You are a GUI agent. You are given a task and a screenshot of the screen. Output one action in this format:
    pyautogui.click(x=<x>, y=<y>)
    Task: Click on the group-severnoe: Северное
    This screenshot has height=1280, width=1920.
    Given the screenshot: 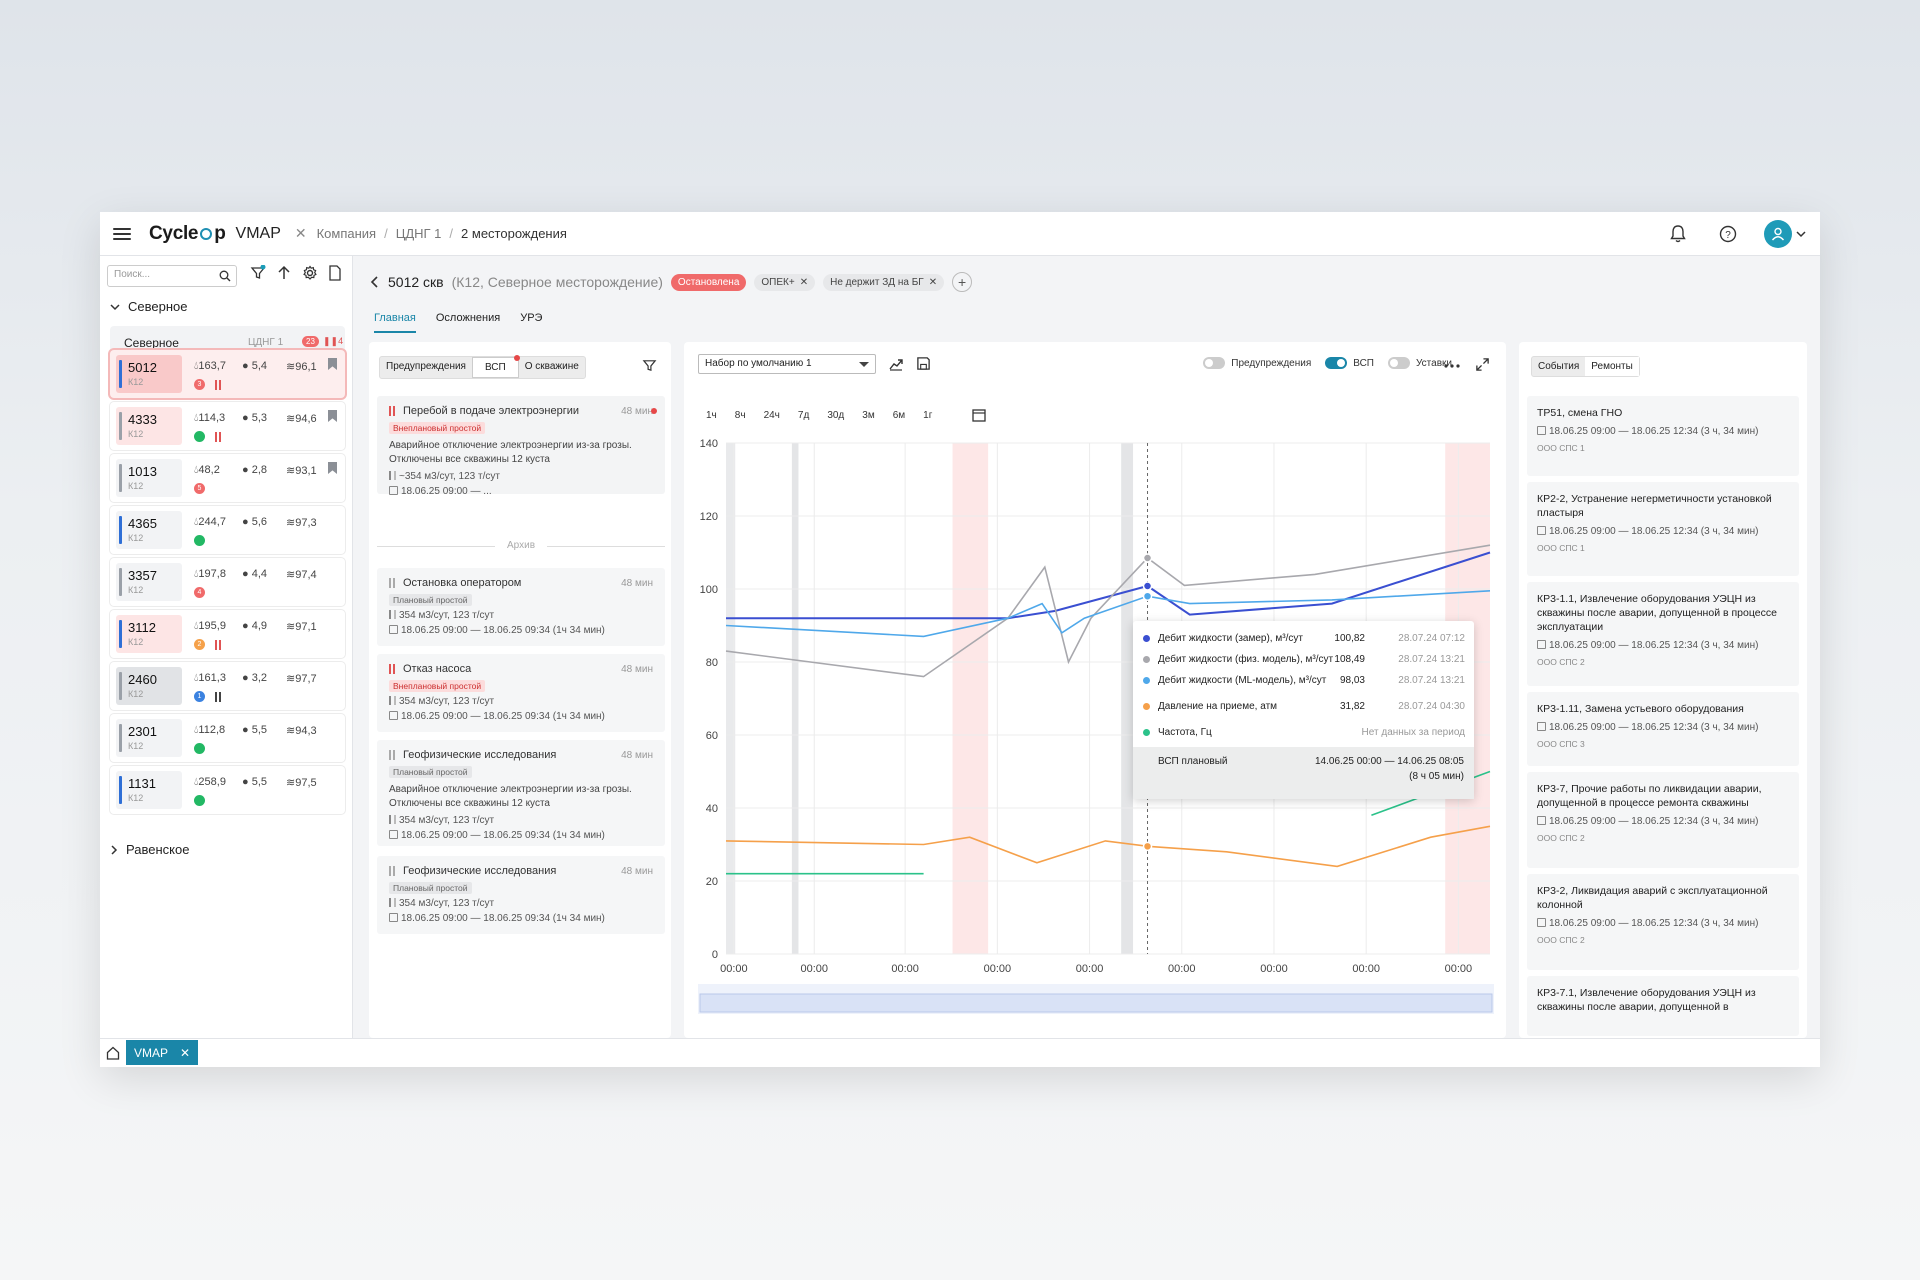 What is the action you would take?
    pyautogui.click(x=148, y=306)
    